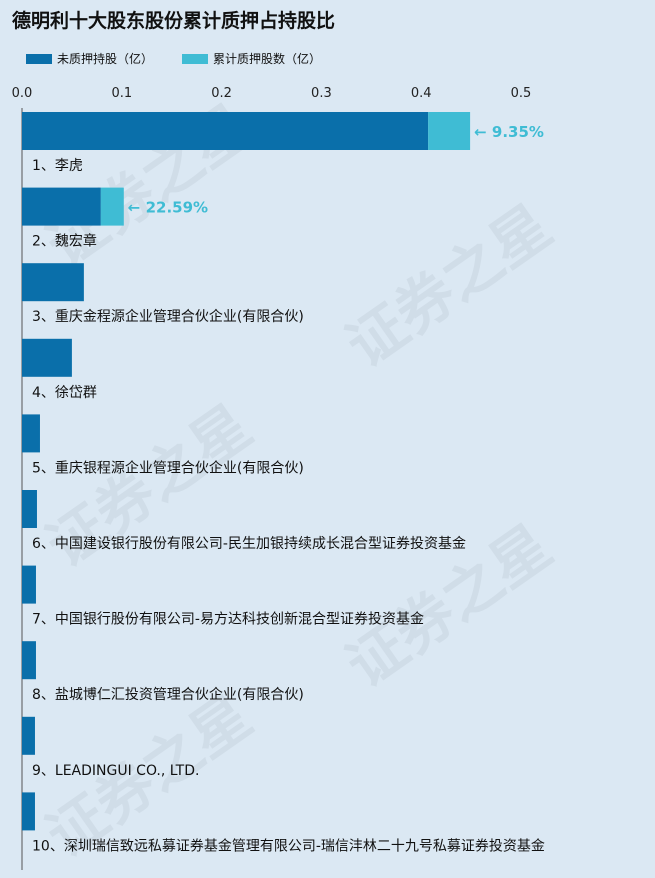  I want to click on x-tick-label: 0.5, so click(521, 93).